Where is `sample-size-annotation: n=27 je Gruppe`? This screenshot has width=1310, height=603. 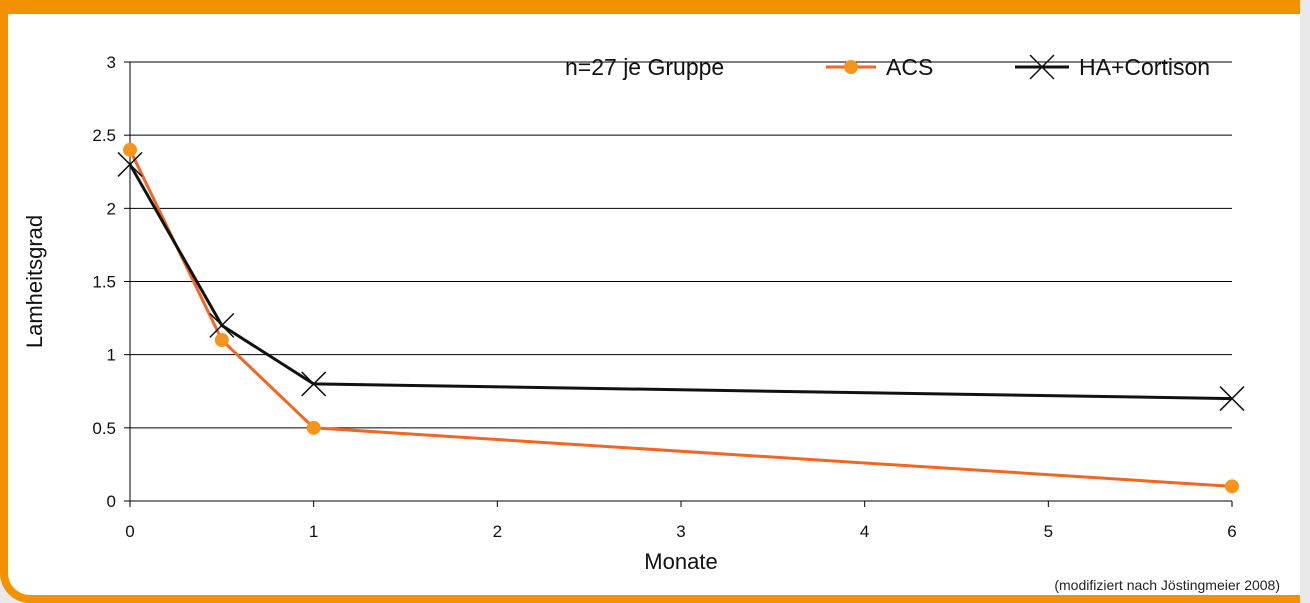
sample-size-annotation: n=27 je Gruppe is located at coordinates (644, 67).